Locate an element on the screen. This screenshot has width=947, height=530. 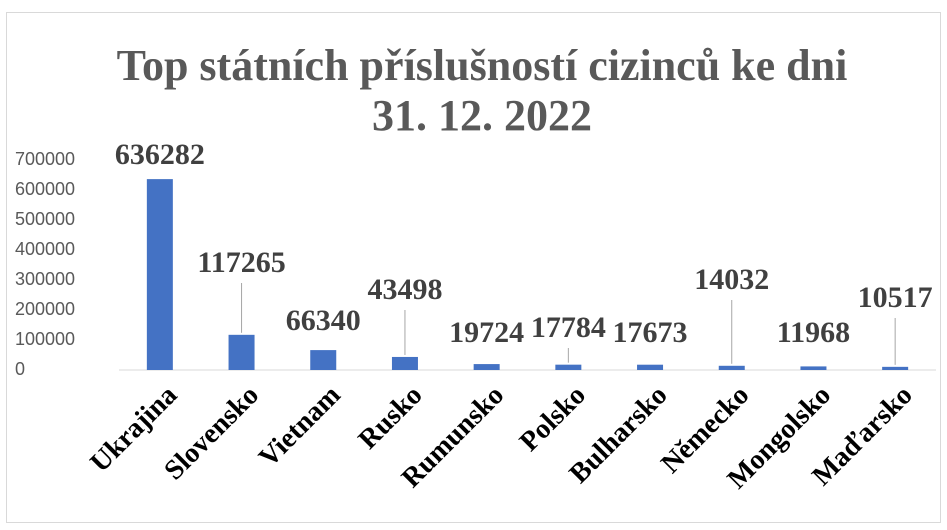
data-label: 19724 is located at coordinates (486, 332).